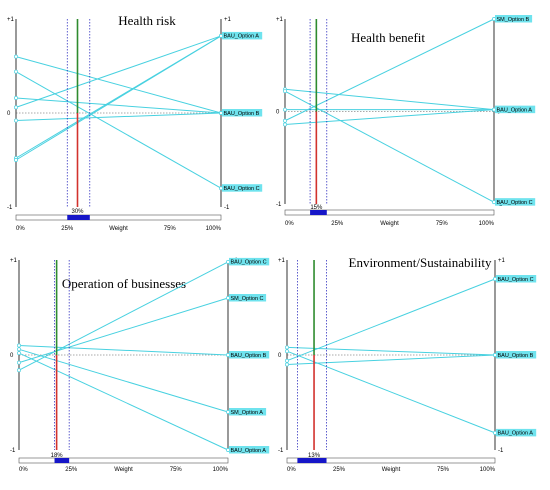  I want to click on weight-percent: 15%, so click(316, 208).